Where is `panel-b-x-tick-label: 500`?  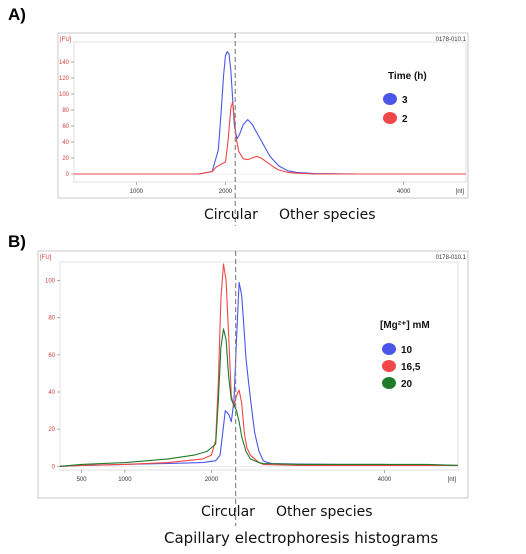
panel-b-x-tick-label: 500 is located at coordinates (82, 480).